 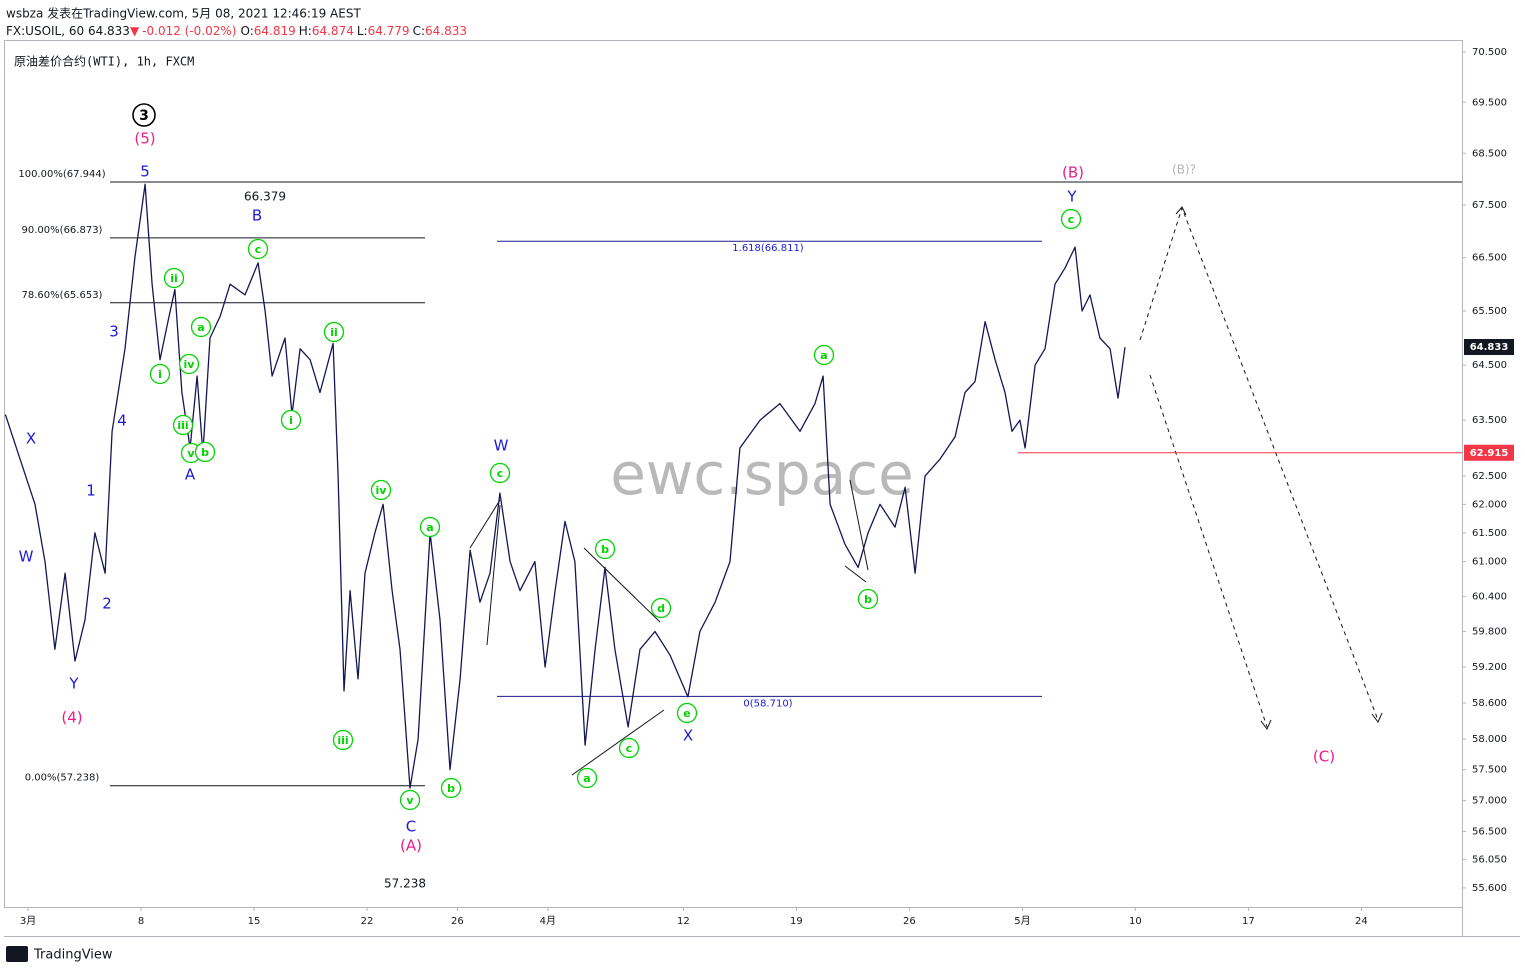 What do you see at coordinates (122, 421) in the screenshot?
I see `wave-label: 4` at bounding box center [122, 421].